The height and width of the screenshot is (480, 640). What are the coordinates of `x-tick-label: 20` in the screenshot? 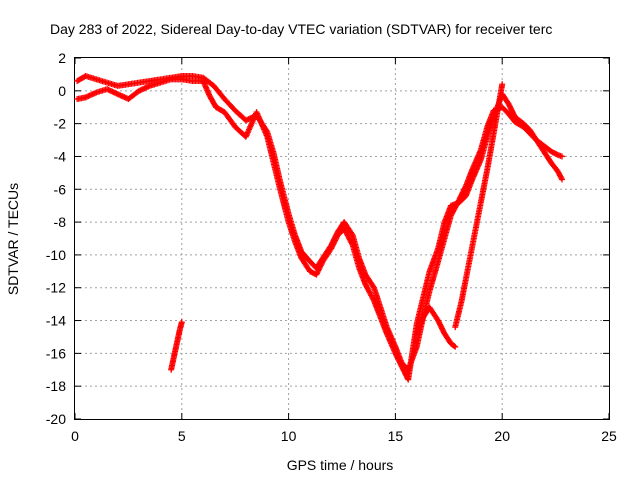 It's located at (502, 436).